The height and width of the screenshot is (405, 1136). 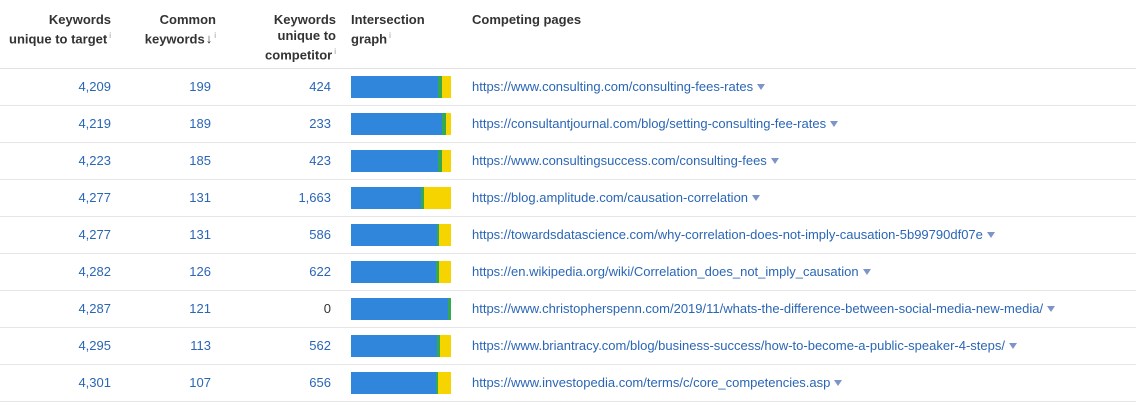 What do you see at coordinates (304, 19) in the screenshot?
I see `header-unique-to-competitor-line1: Keywords` at bounding box center [304, 19].